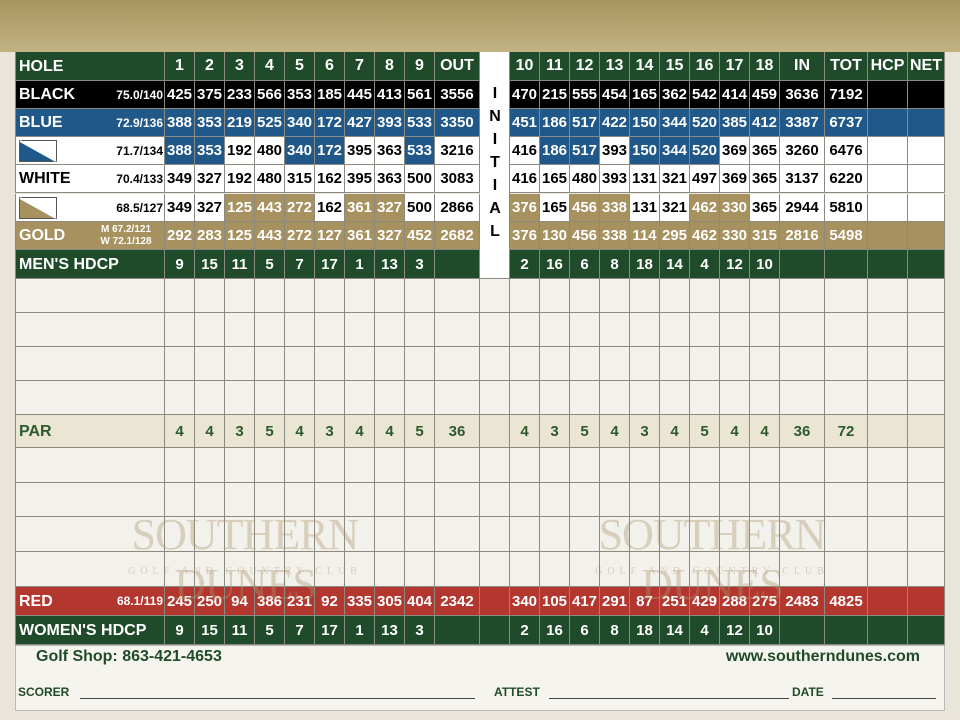  I want to click on cell: 16, so click(555, 264).